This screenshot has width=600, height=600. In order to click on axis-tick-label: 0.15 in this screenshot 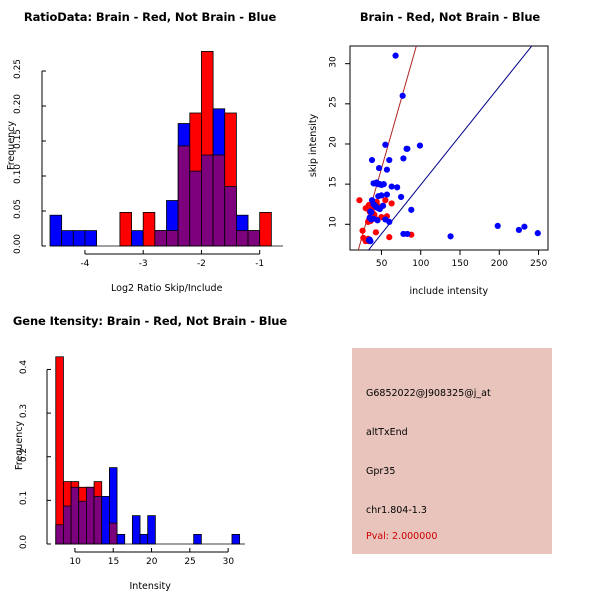, I will do `click(18, 139)`.